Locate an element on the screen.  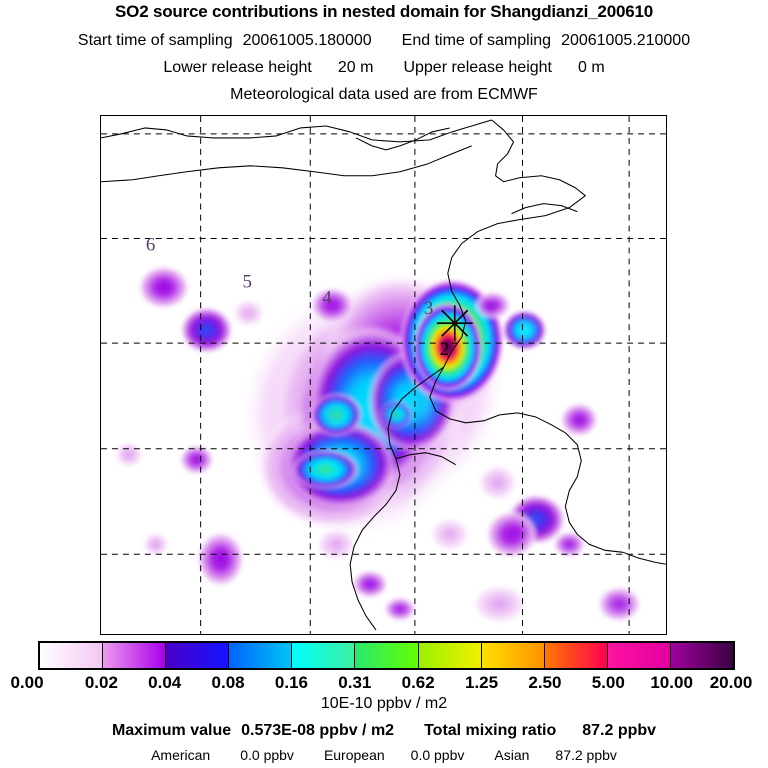
colorbar-tick-1: 0.02 is located at coordinates (101, 682).